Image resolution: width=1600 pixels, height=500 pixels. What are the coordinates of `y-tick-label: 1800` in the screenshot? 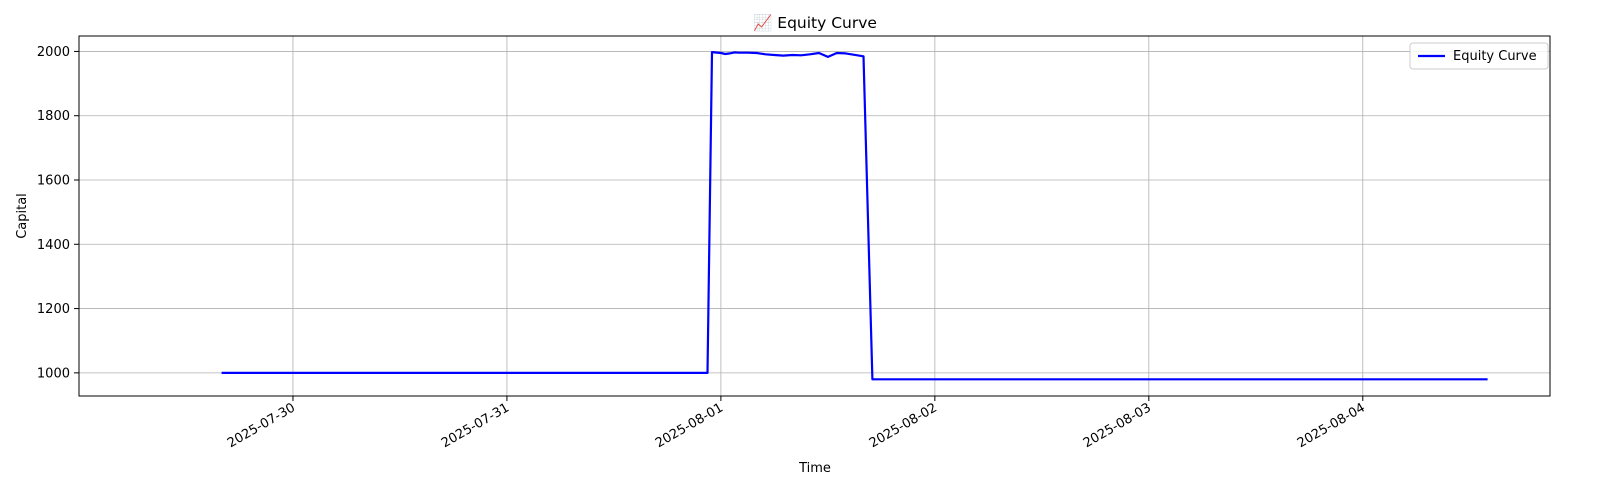 It's located at (53, 116).